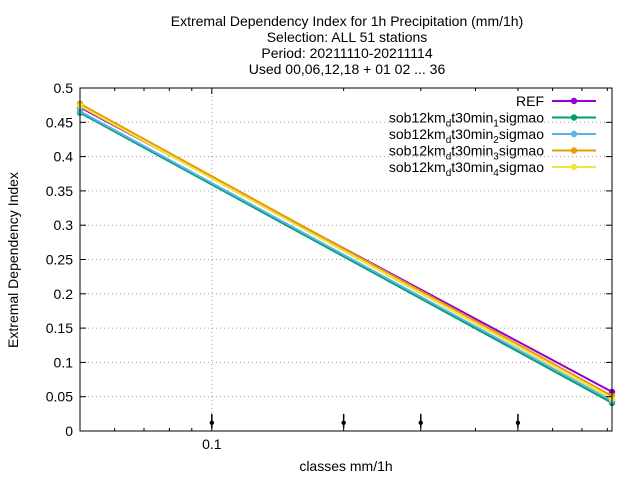 This screenshot has width=640, height=480. I want to click on legend-label: sob12kmdt30min4sigmao, so click(466, 169).